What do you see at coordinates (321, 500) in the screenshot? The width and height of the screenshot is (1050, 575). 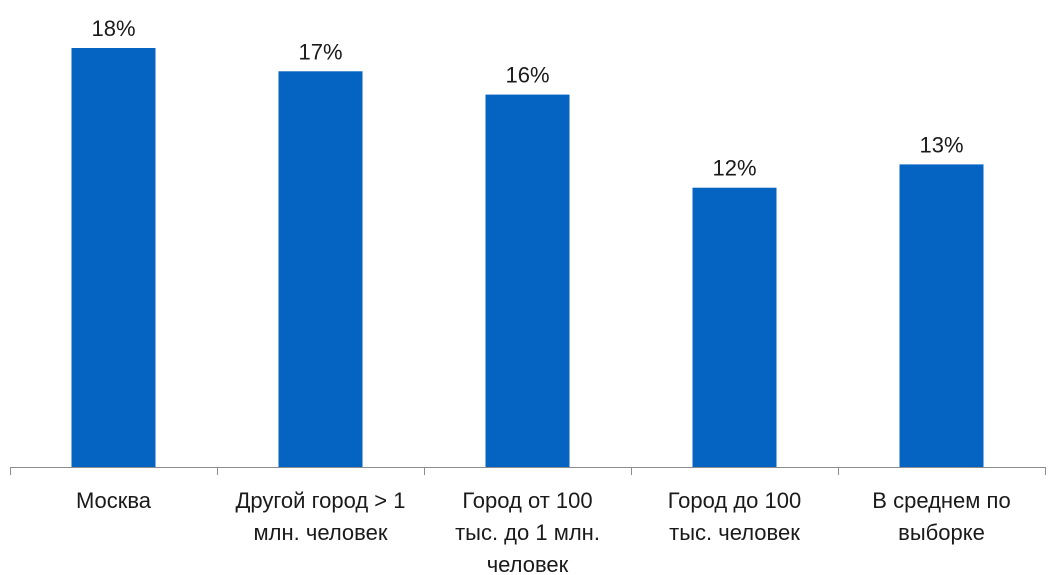 I see `category-tick-label-line: Другой город > 1` at bounding box center [321, 500].